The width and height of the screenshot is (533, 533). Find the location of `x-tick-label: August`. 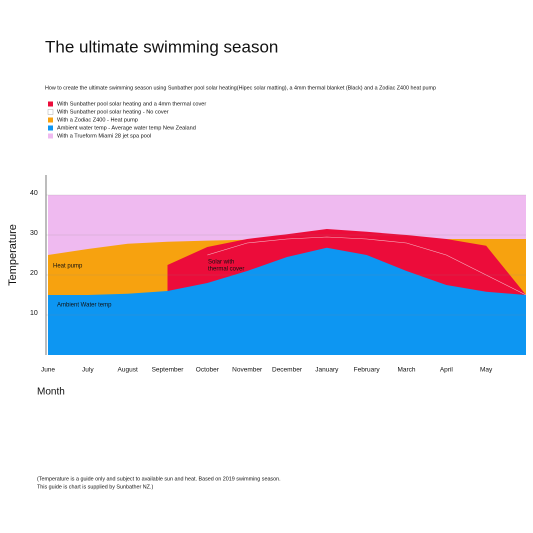

x-tick-label: August is located at coordinates (128, 370).